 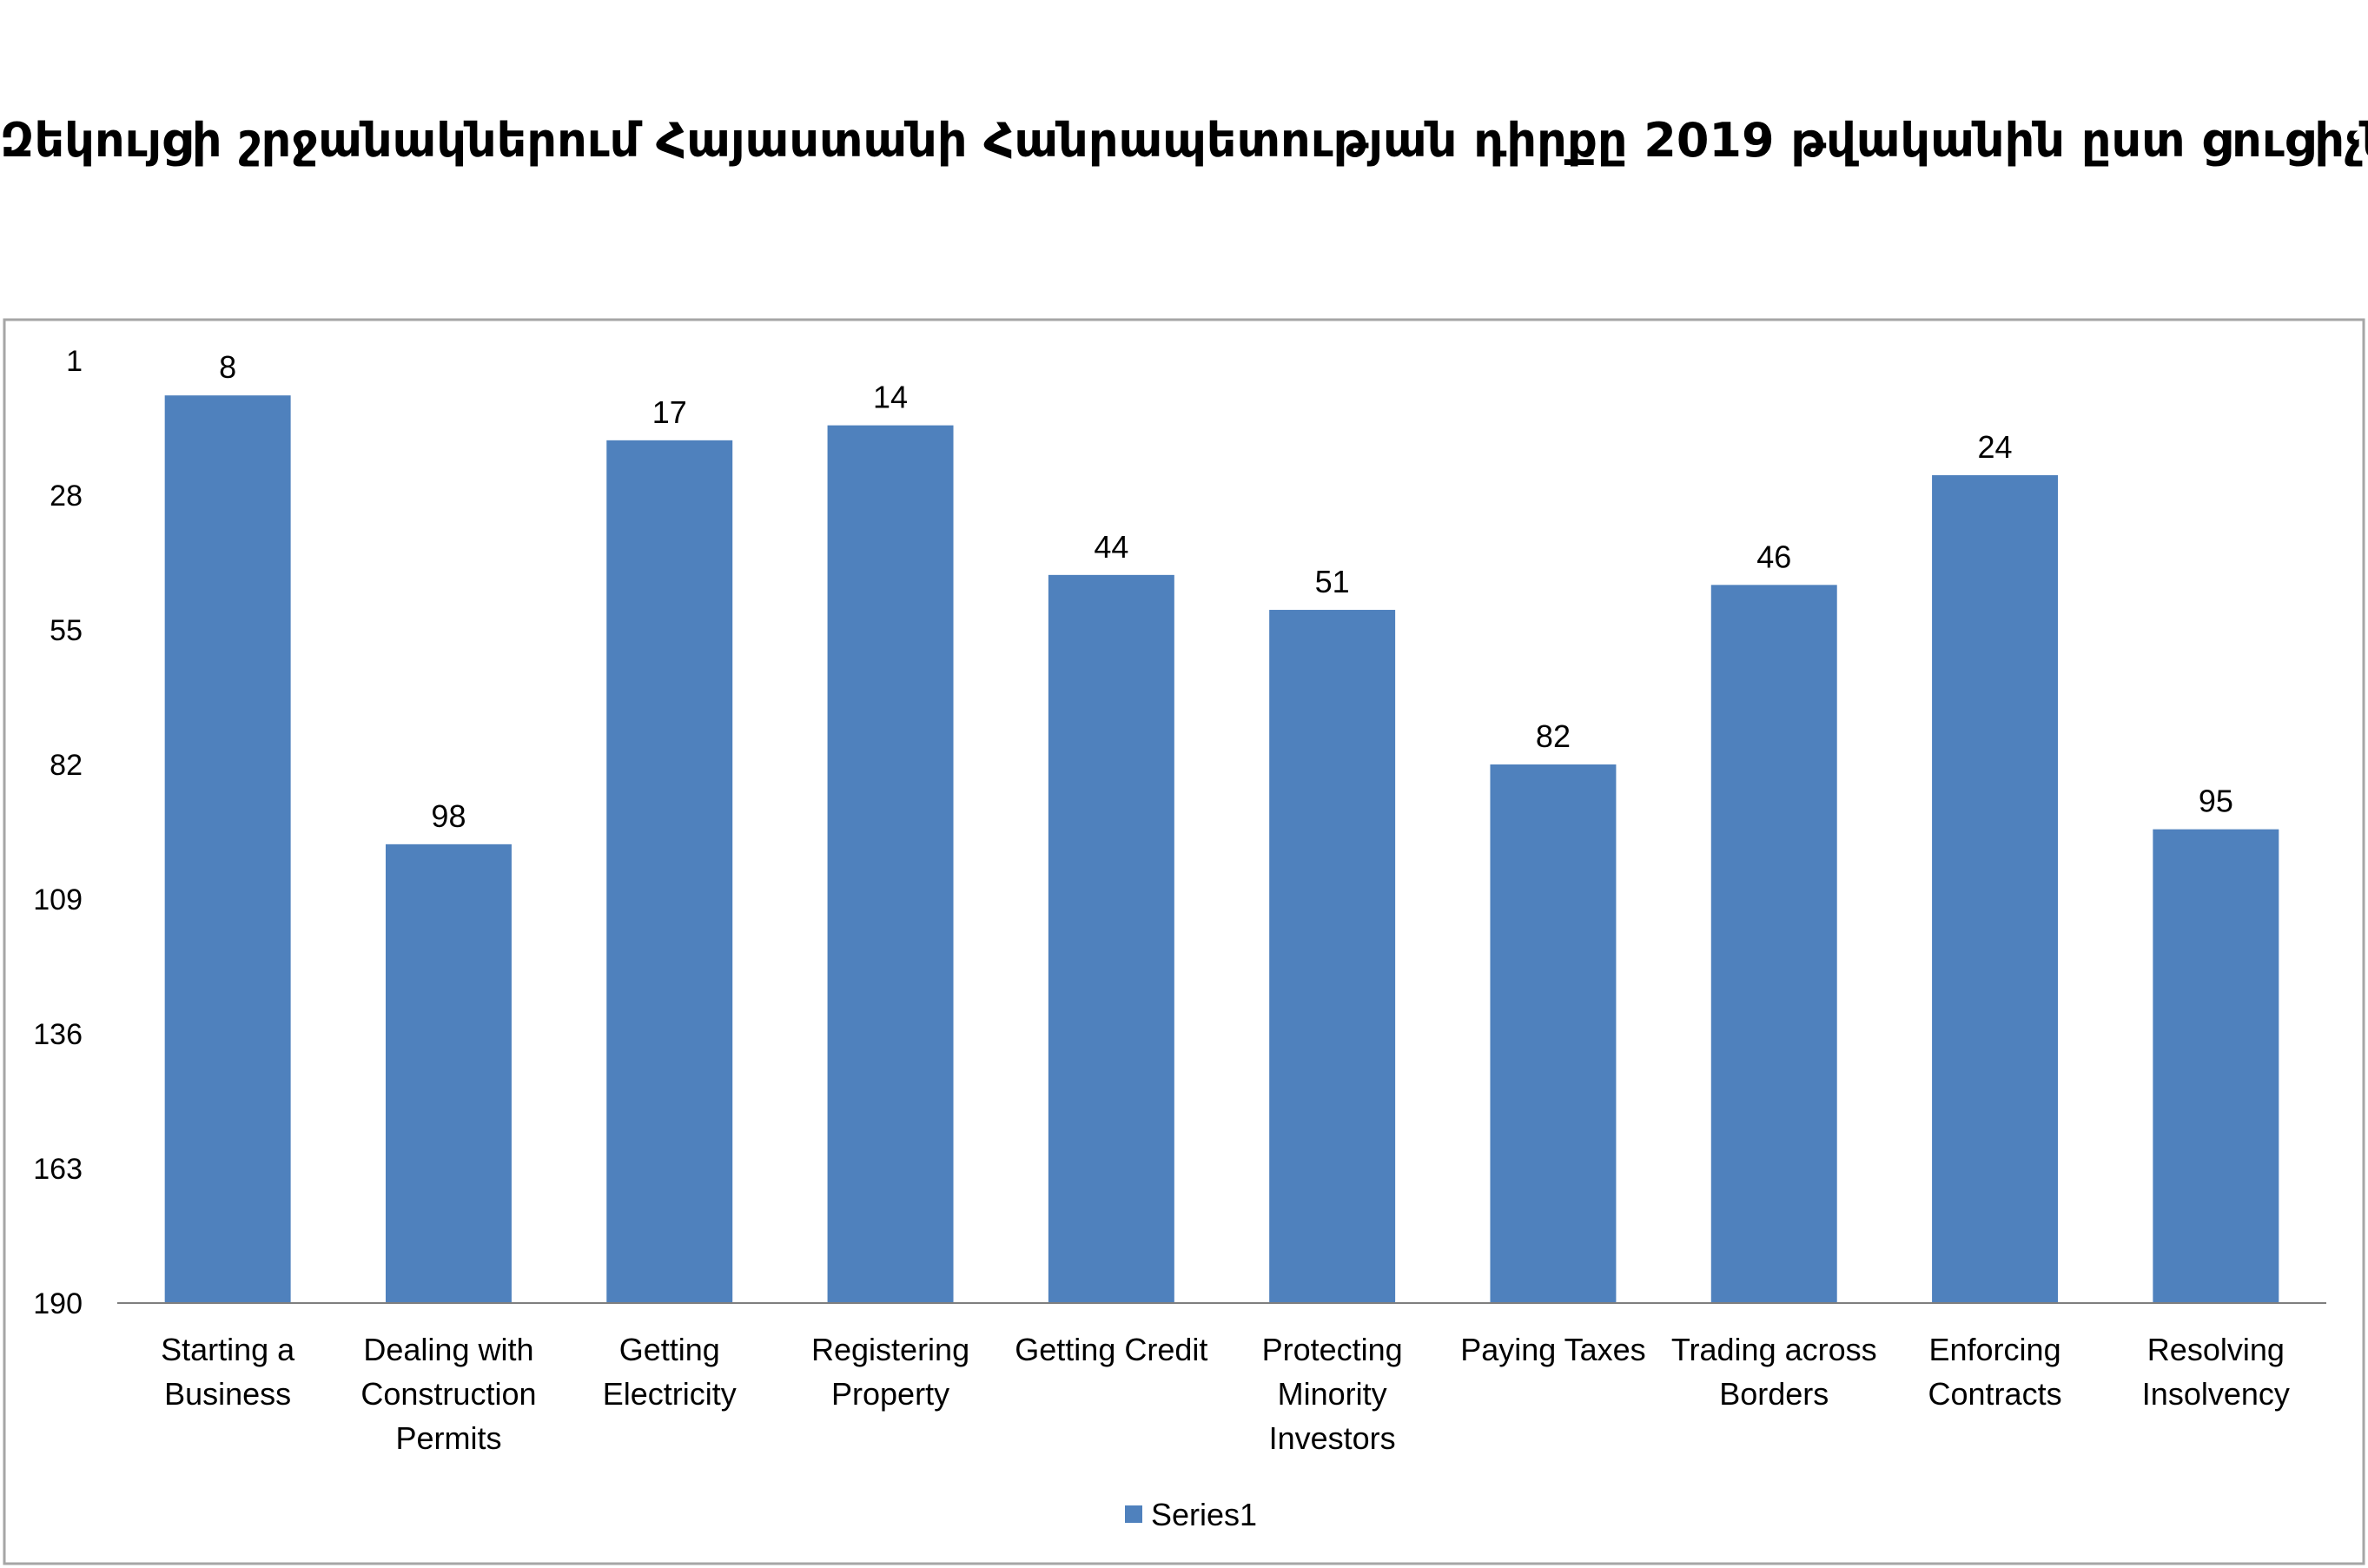 What do you see at coordinates (670, 1372) in the screenshot?
I see `category-label: Getting Electricity` at bounding box center [670, 1372].